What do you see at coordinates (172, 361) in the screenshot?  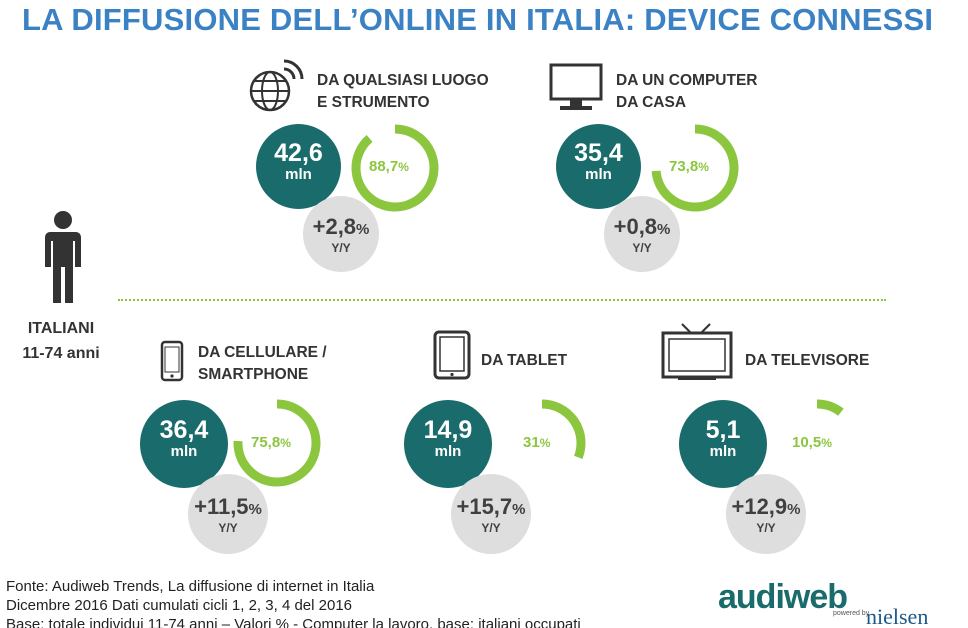 I see `smartphone-icon` at bounding box center [172, 361].